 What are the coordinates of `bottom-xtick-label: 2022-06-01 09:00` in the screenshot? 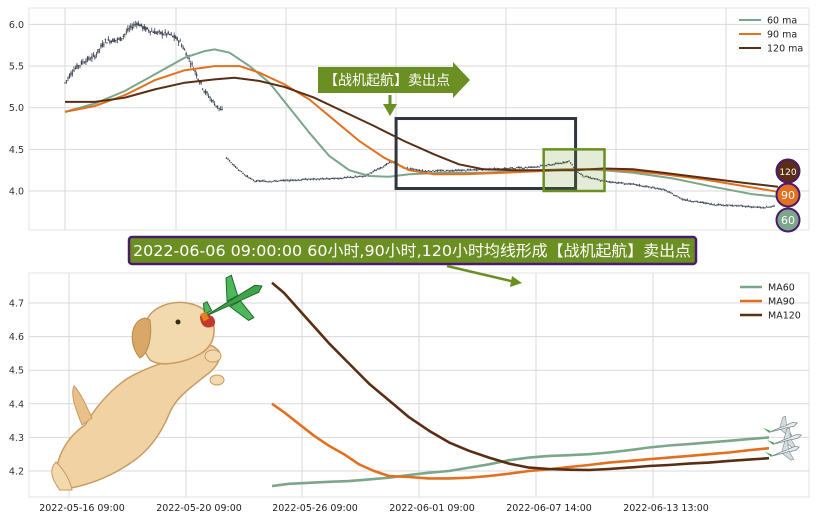 It's located at (432, 508).